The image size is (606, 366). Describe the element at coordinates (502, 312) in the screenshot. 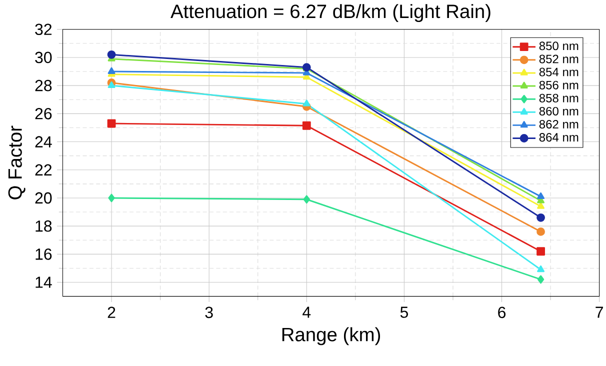

I see `x-tick-label: 6` at that location.